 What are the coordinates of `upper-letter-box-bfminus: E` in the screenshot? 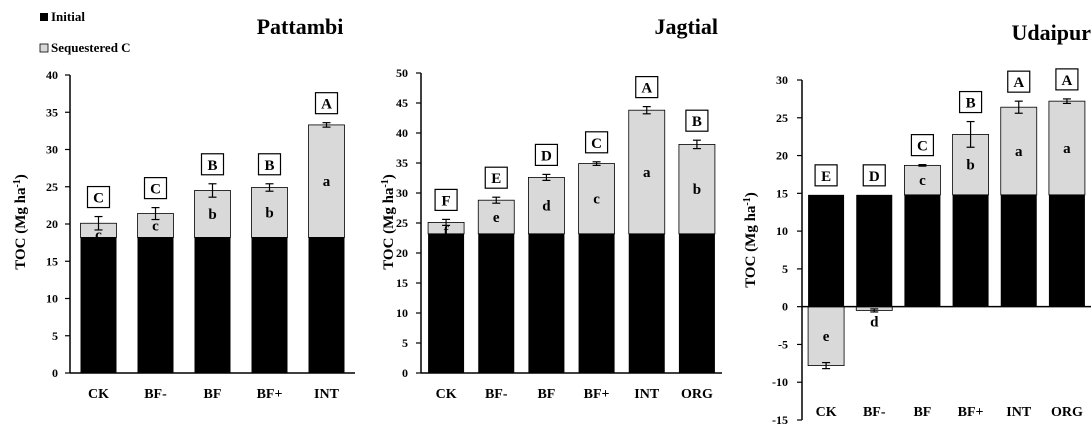 It's located at (496, 177).